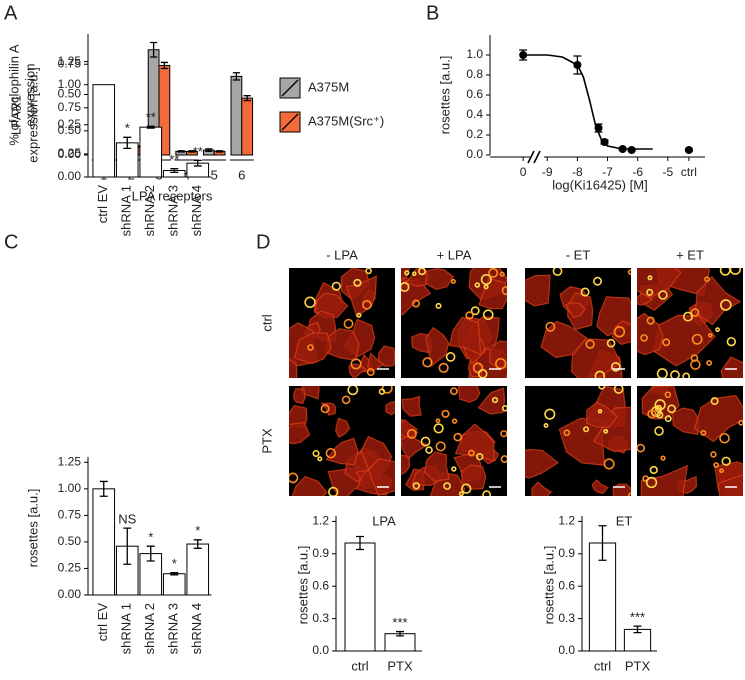 This screenshot has height=680, width=745. What do you see at coordinates (196, 628) in the screenshot?
I see `x-tick-label: shRNA 4` at bounding box center [196, 628].